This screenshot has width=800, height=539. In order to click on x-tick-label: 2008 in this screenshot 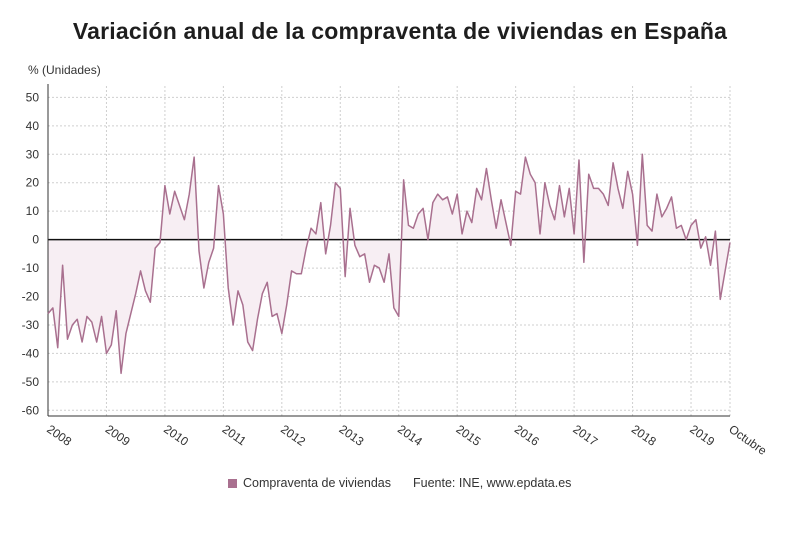, I will do `click(59, 435)`.